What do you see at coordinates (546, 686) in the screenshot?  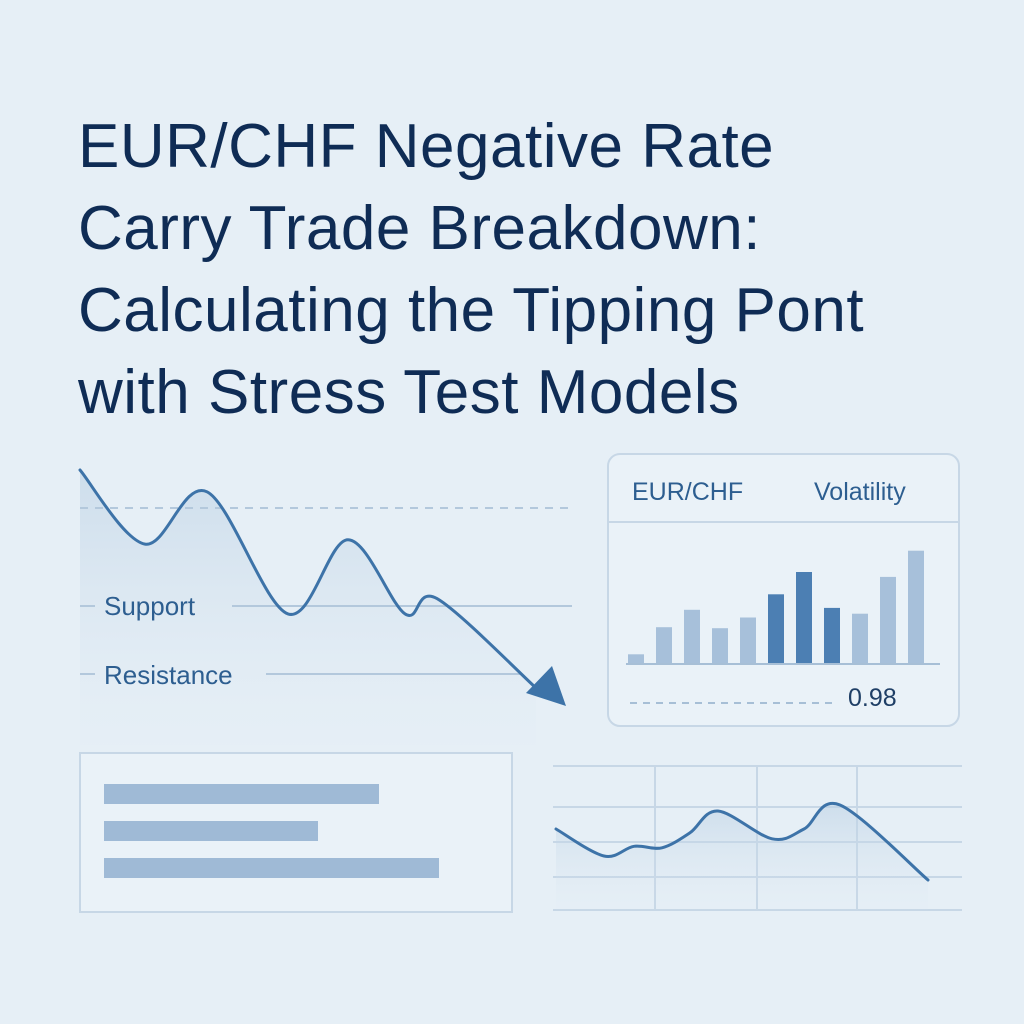 I see `arrow-head-icon` at bounding box center [546, 686].